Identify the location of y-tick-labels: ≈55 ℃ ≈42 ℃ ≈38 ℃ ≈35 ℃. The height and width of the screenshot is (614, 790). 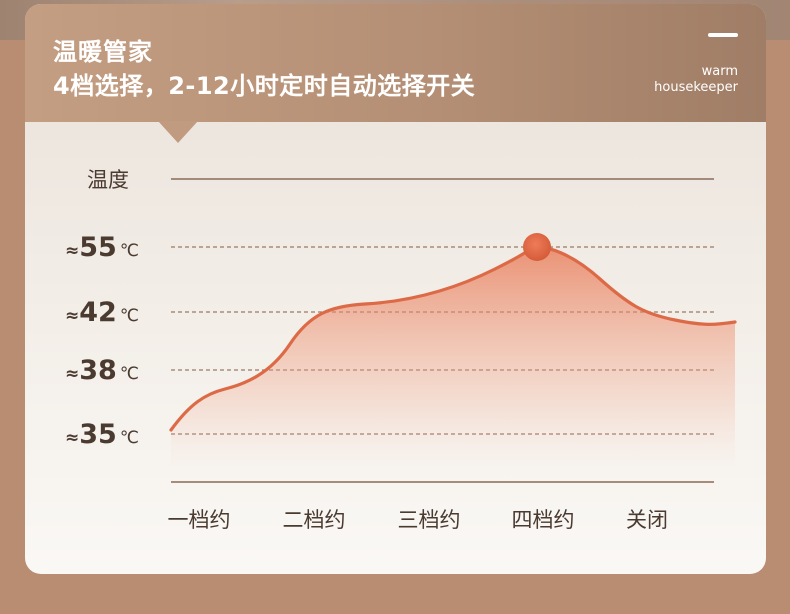
(102, 341).